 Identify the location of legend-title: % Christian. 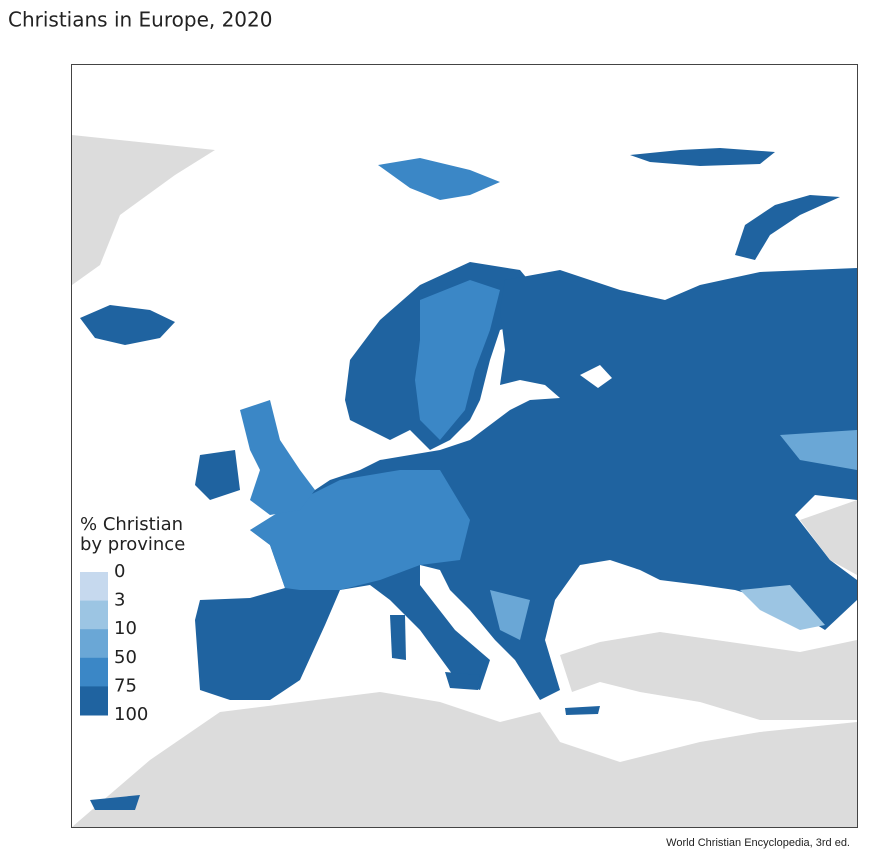
(131, 524).